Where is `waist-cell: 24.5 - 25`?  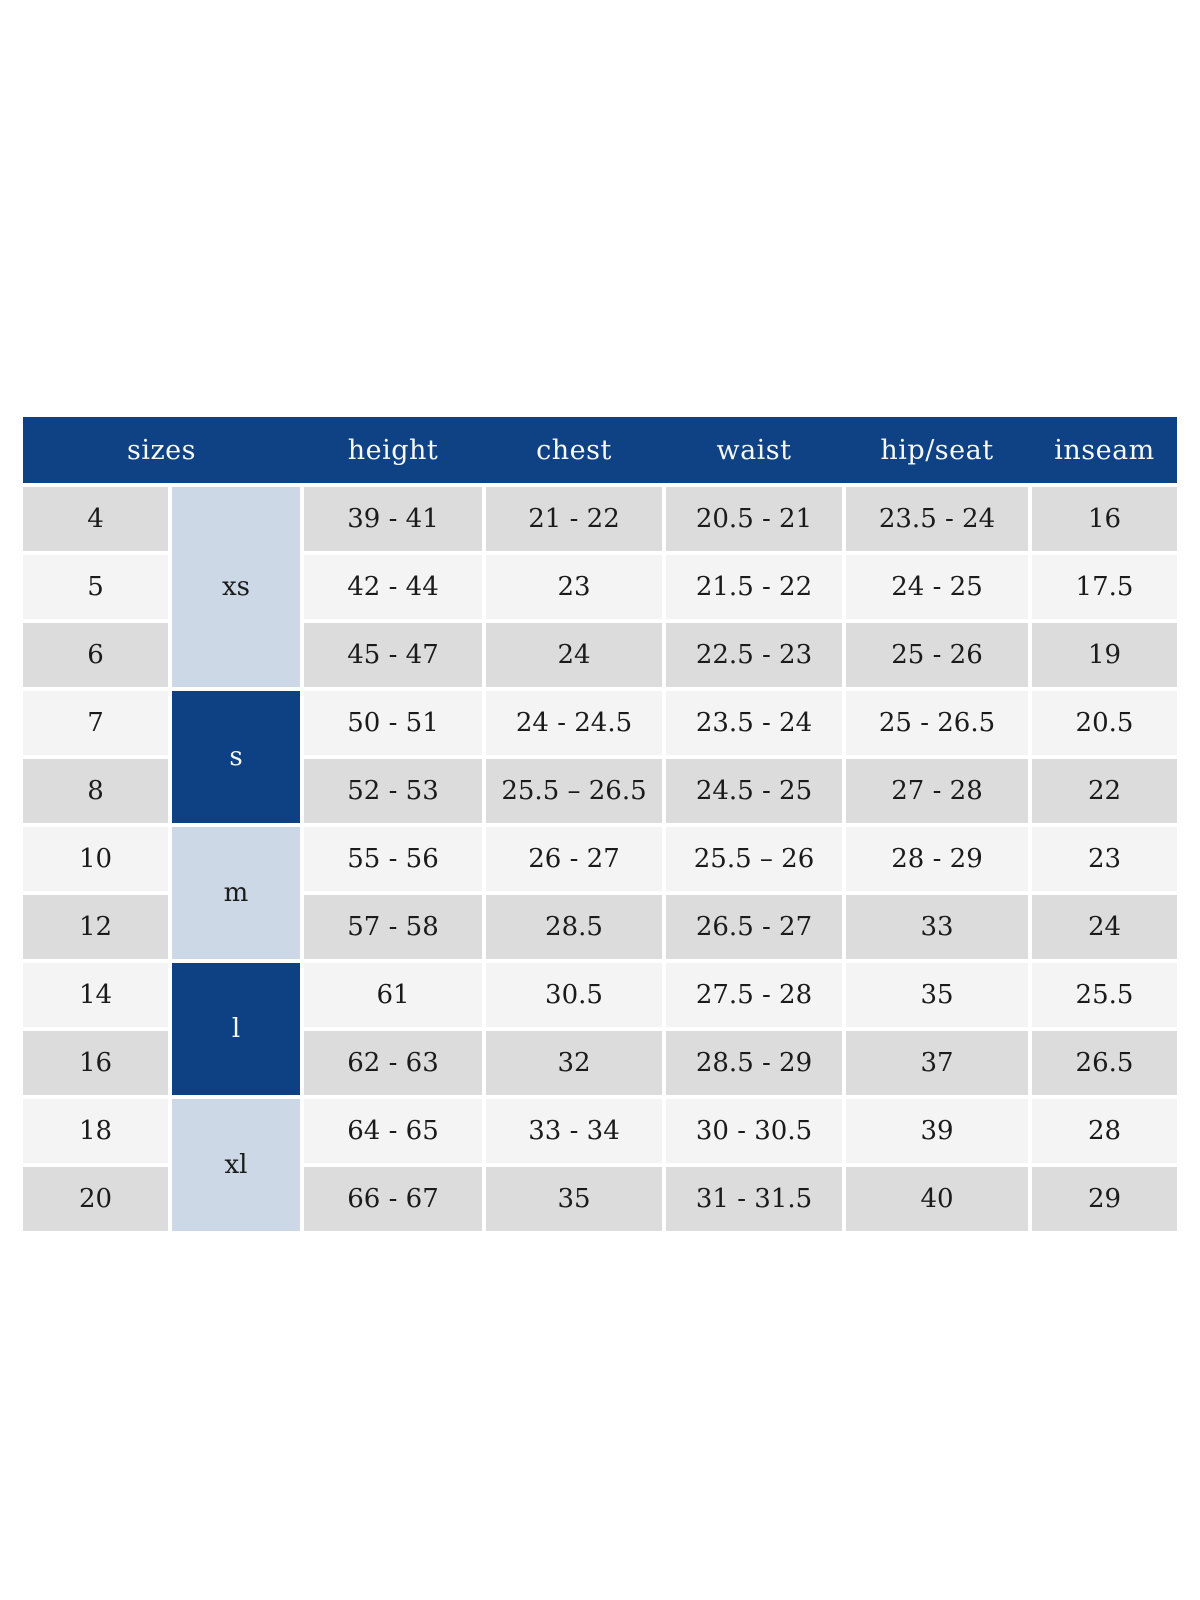
waist-cell: 24.5 - 25 is located at coordinates (754, 791).